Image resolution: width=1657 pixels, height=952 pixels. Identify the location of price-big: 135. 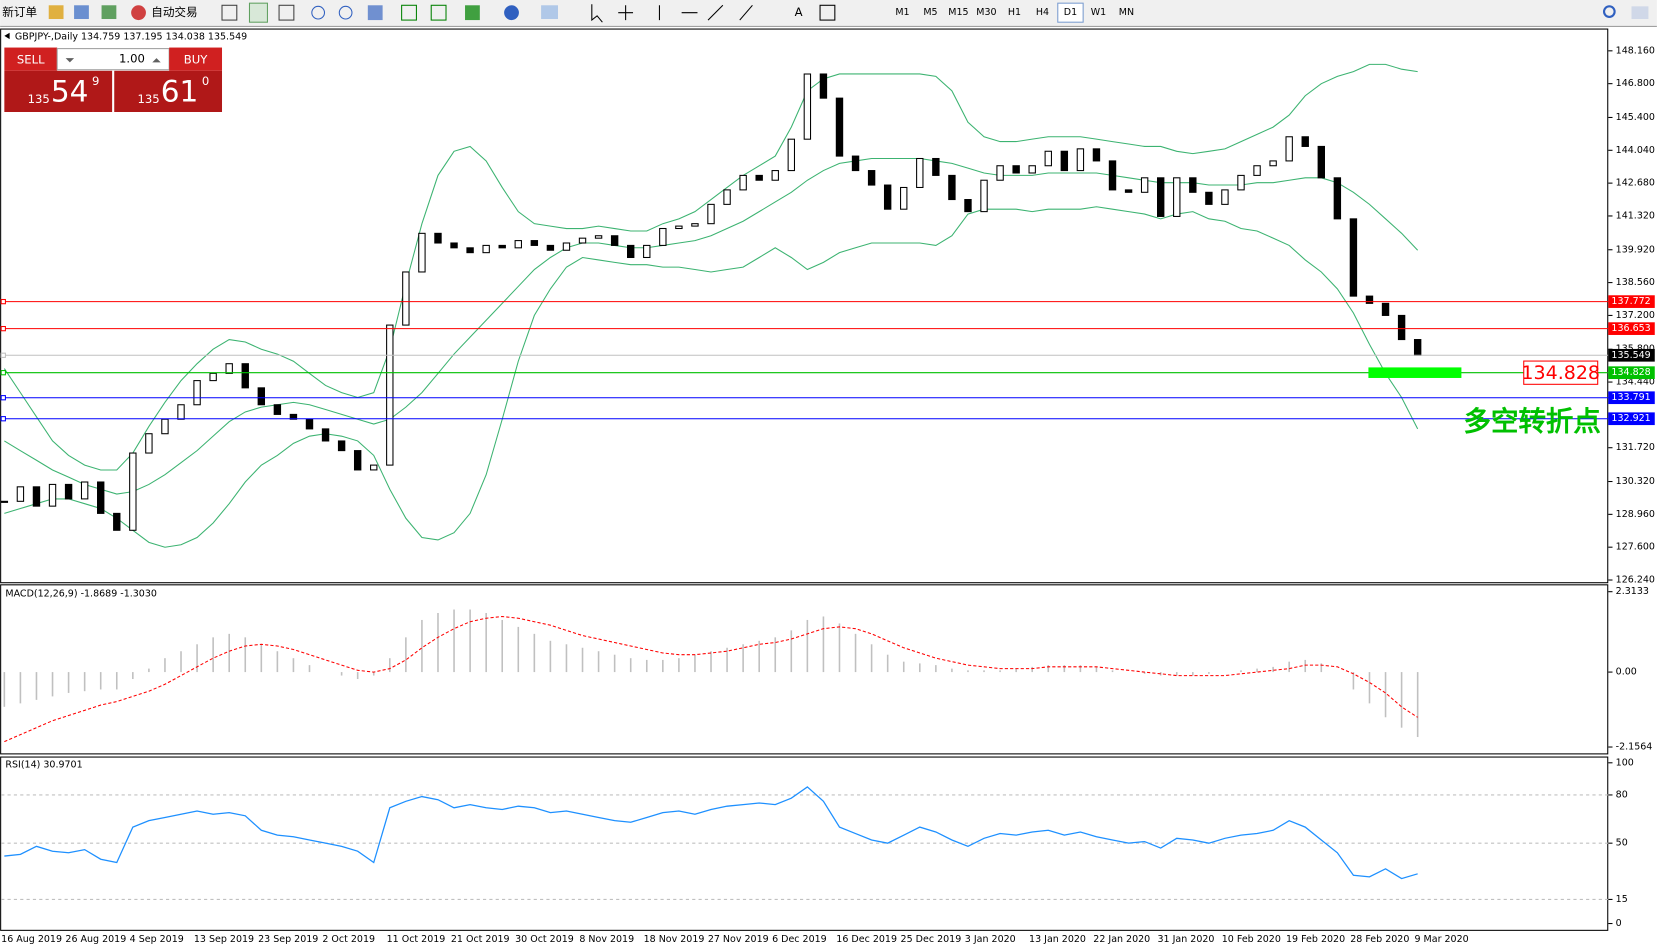
(39, 99).